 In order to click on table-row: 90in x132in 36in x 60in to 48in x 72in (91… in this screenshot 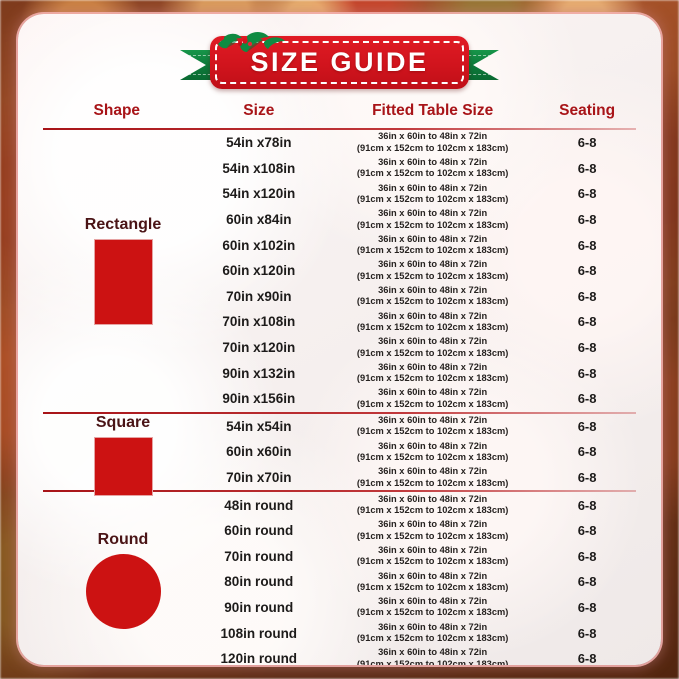, I will do `click(339, 373)`.